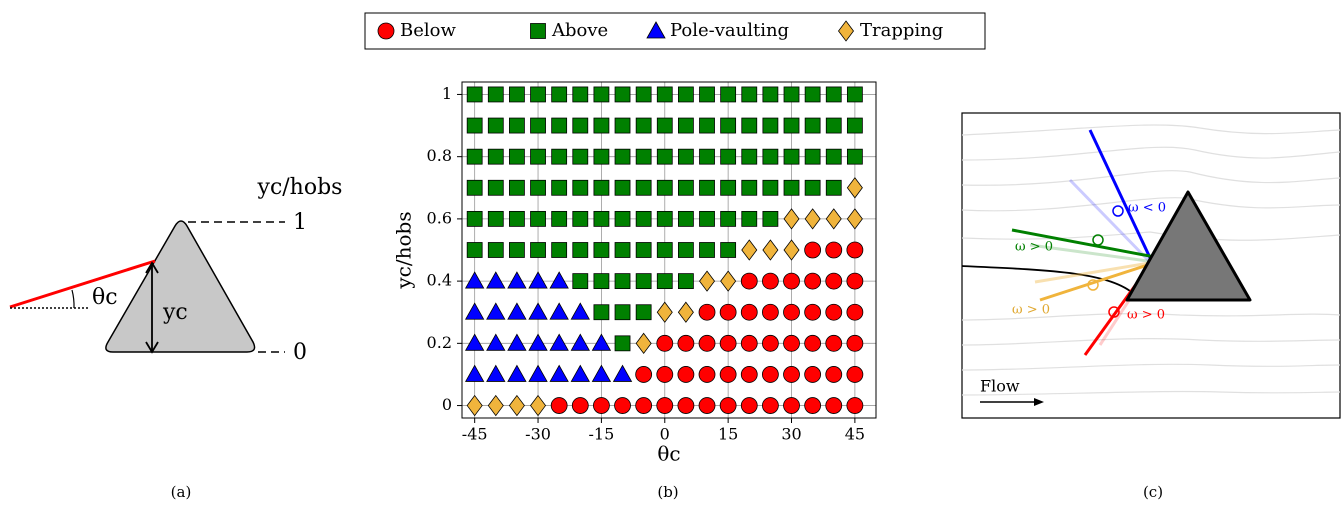  What do you see at coordinates (1034, 247) in the screenshot?
I see `omega-label: ω > 0` at bounding box center [1034, 247].